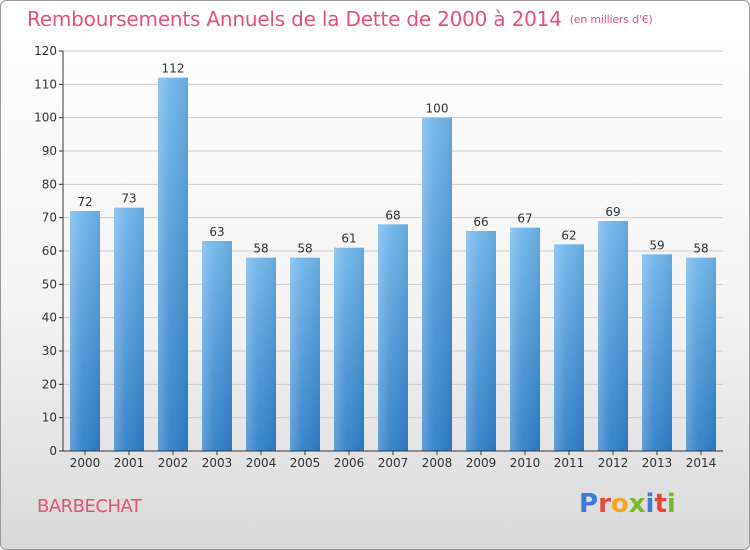  What do you see at coordinates (611, 19) in the screenshot?
I see `chart-subtitle: (en milliers d'€)` at bounding box center [611, 19].